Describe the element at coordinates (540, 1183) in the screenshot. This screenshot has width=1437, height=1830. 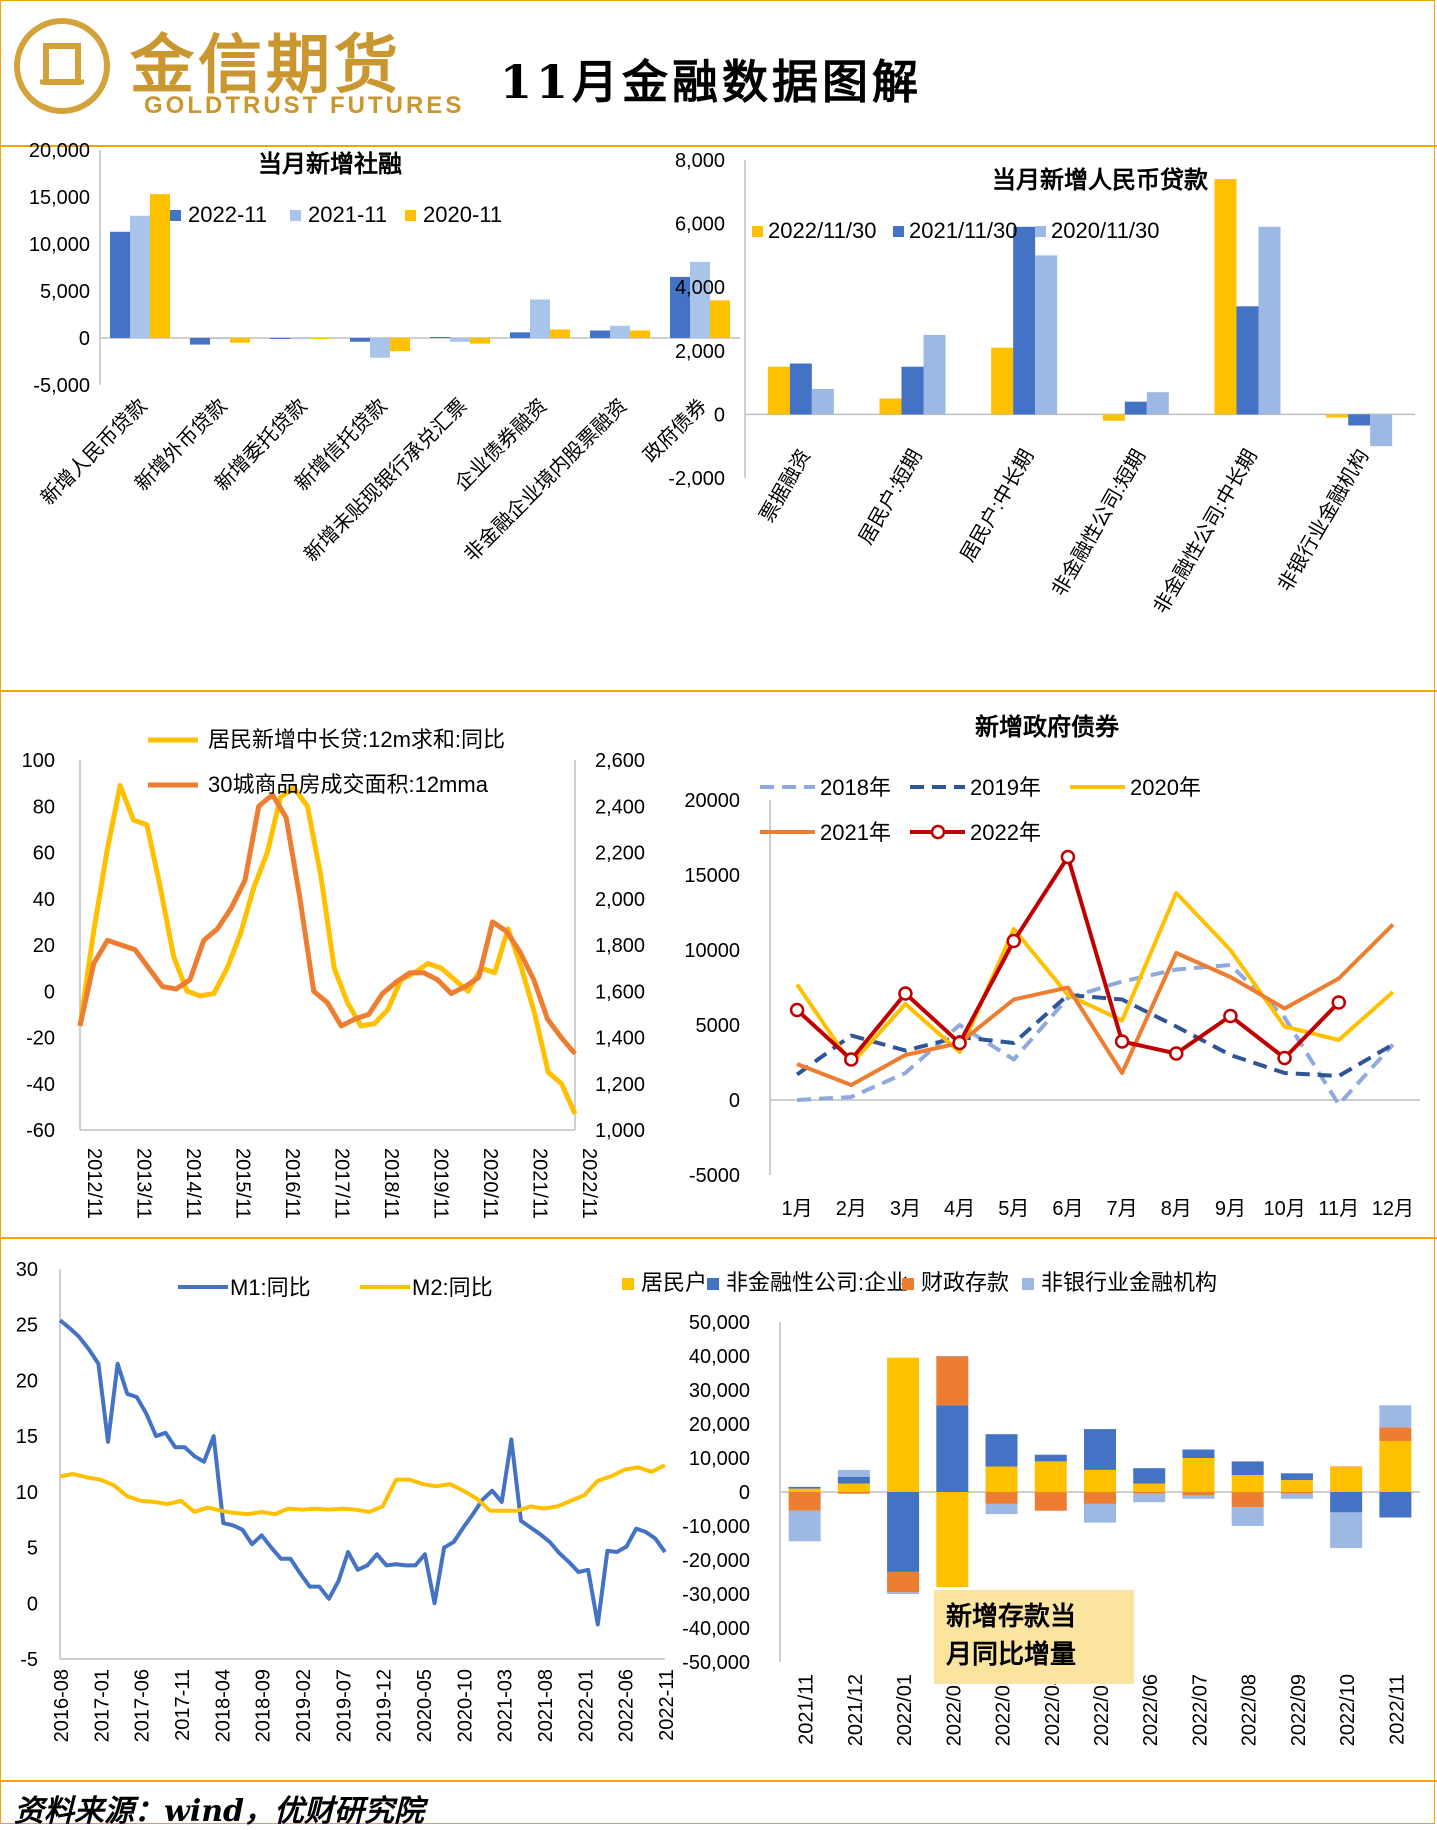
I see `x-tick-label: 2021/11` at that location.